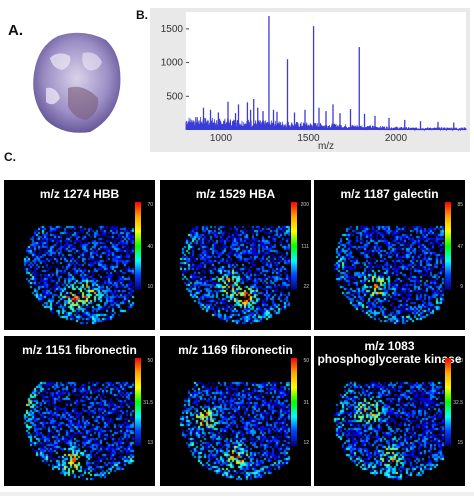  What do you see at coordinates (326, 74) in the screenshot?
I see `spectrum-peaks` at bounding box center [326, 74].